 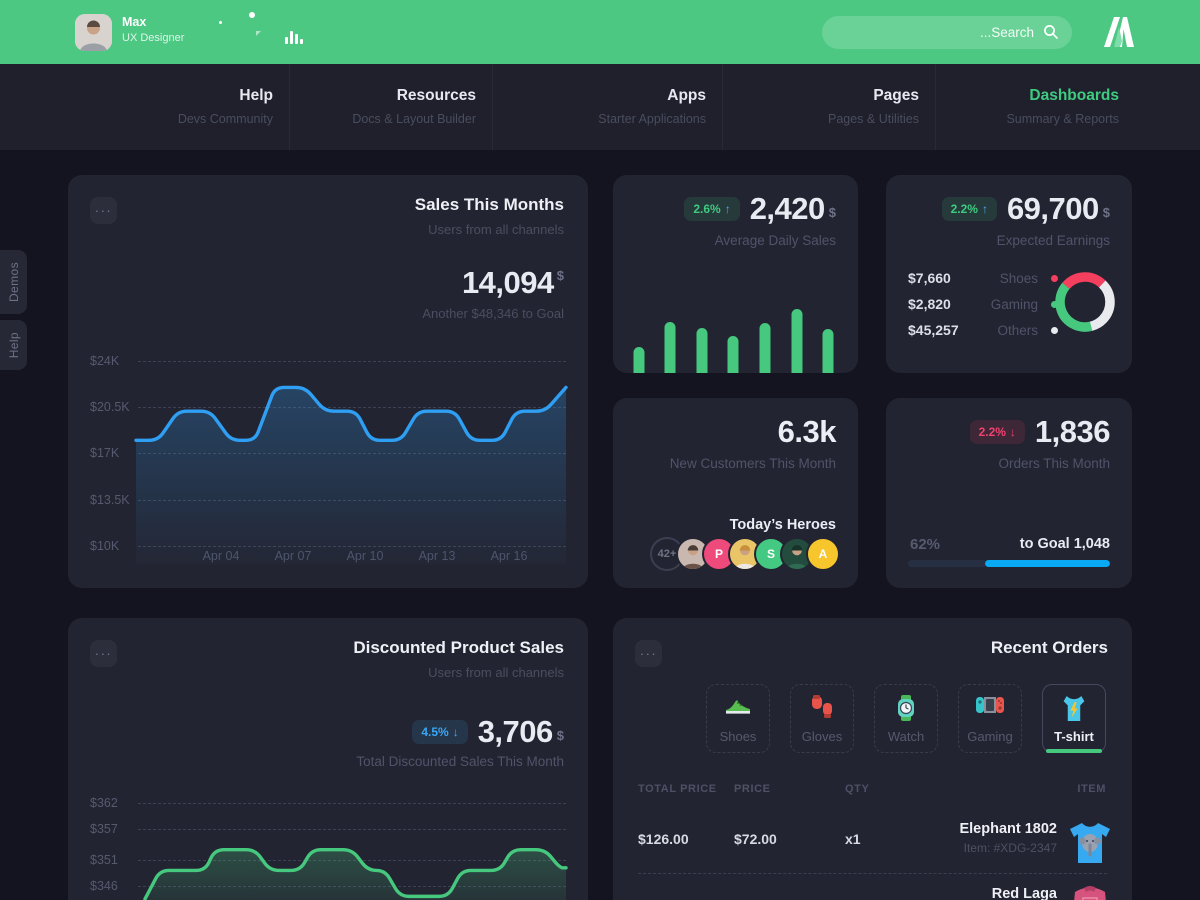 What do you see at coordinates (607, 107) in the screenshot?
I see `nav-item-apps: Apps Starter Applications` at bounding box center [607, 107].